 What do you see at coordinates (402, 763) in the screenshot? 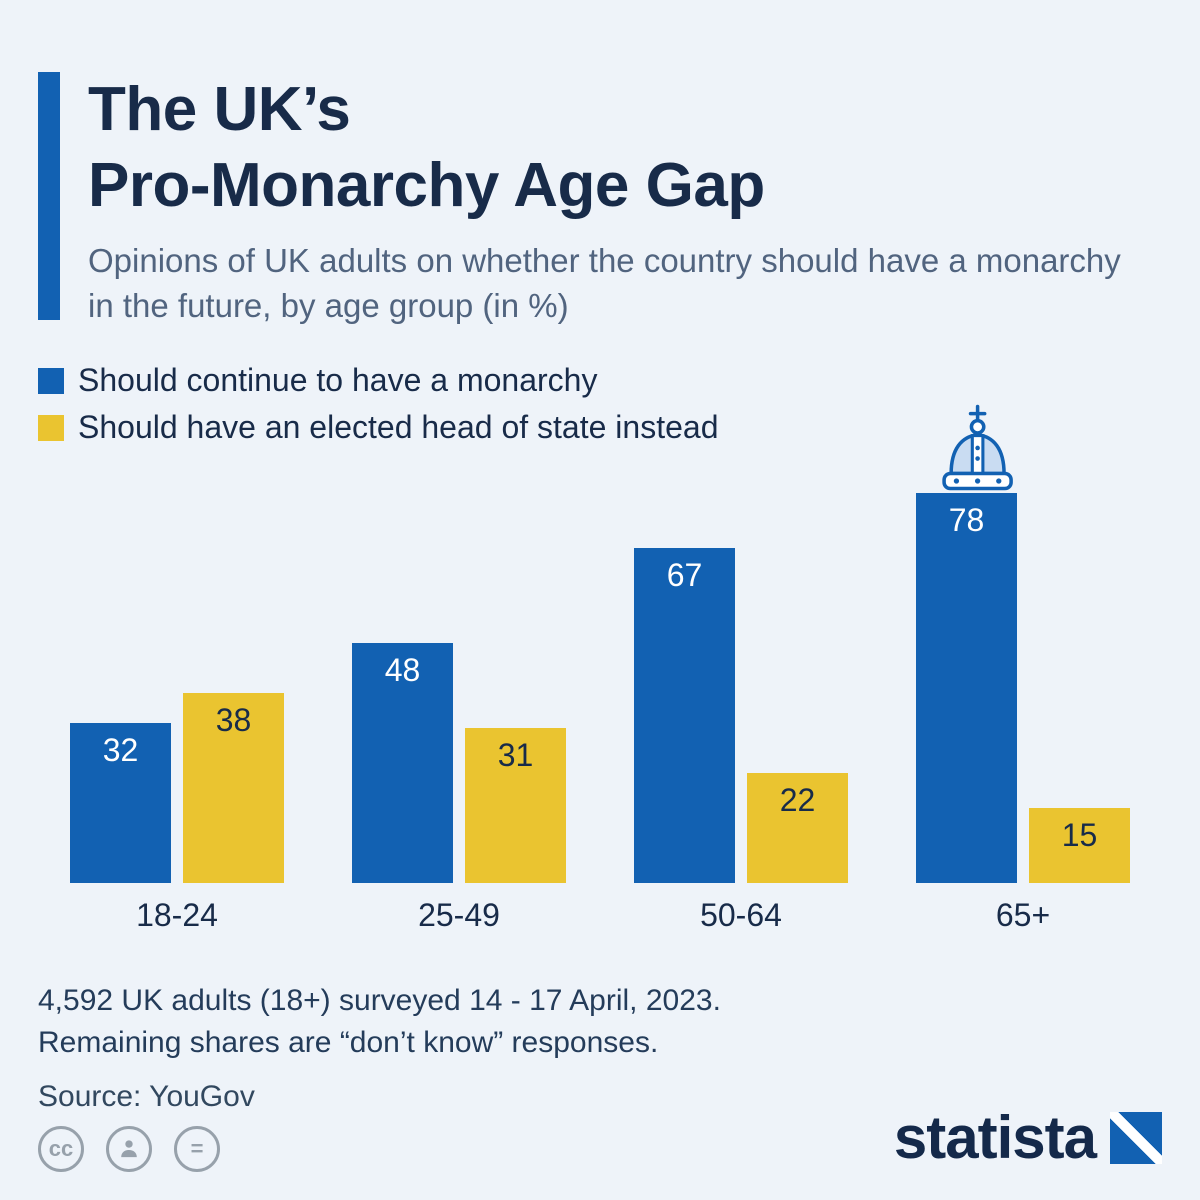
I see `bar-monarchy: 48` at bounding box center [402, 763].